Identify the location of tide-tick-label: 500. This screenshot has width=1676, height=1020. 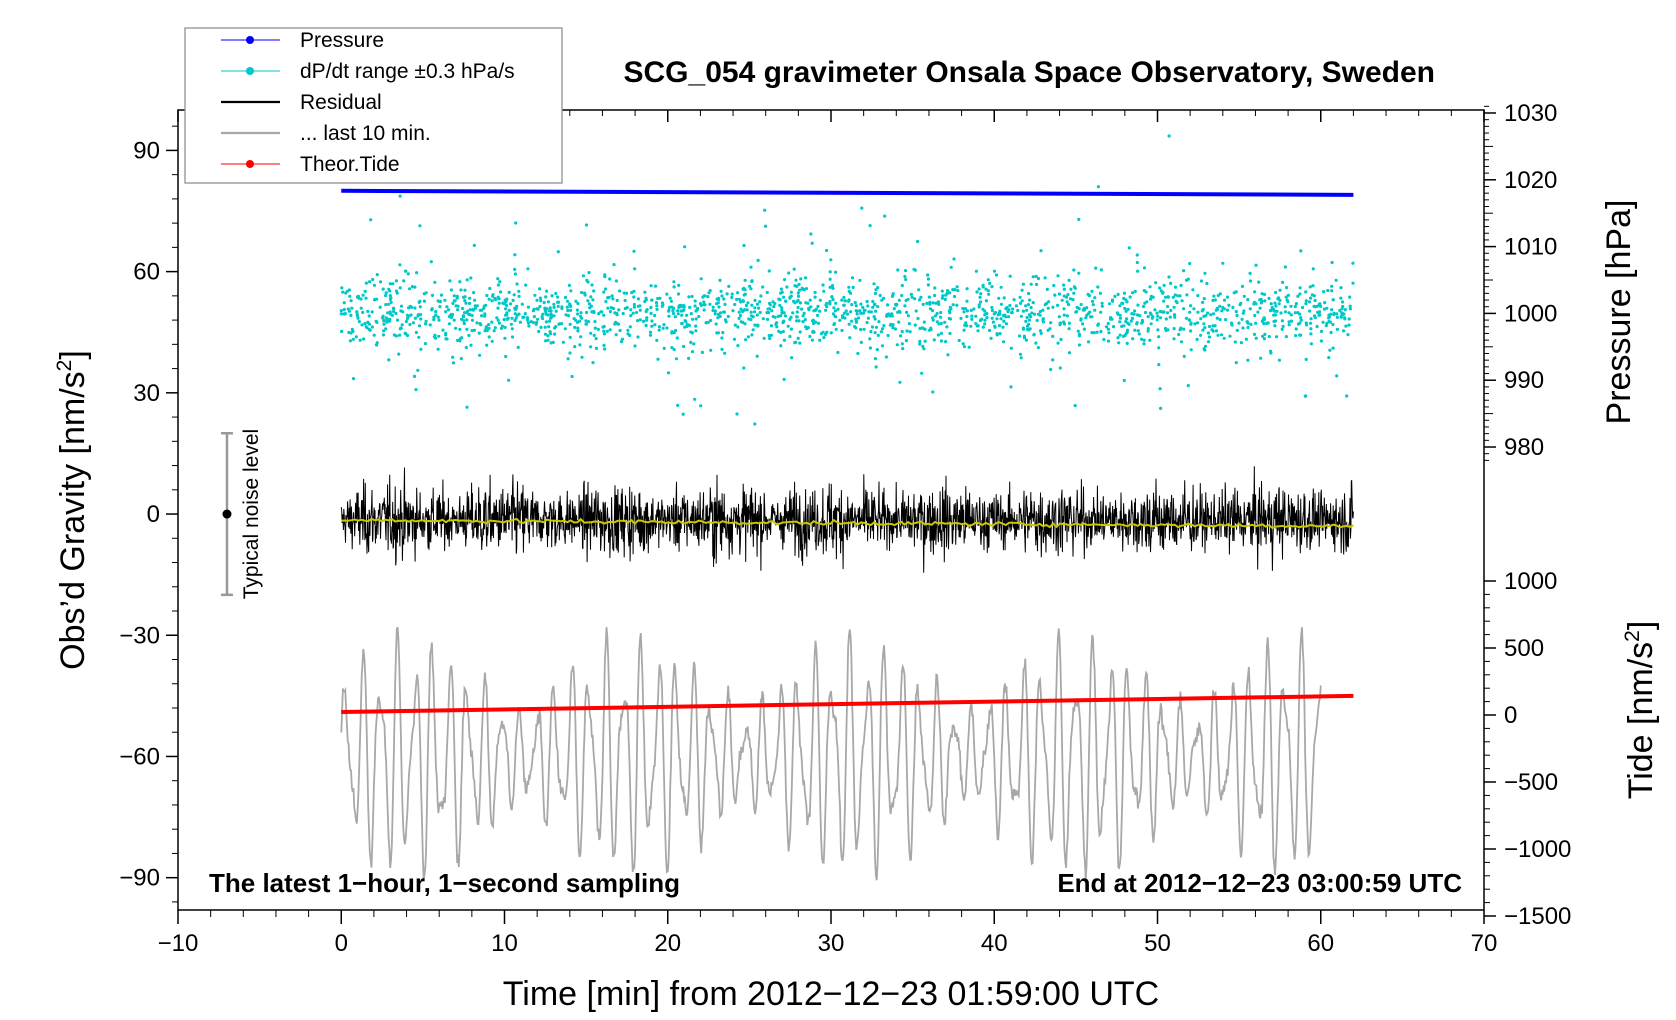
(1524, 648).